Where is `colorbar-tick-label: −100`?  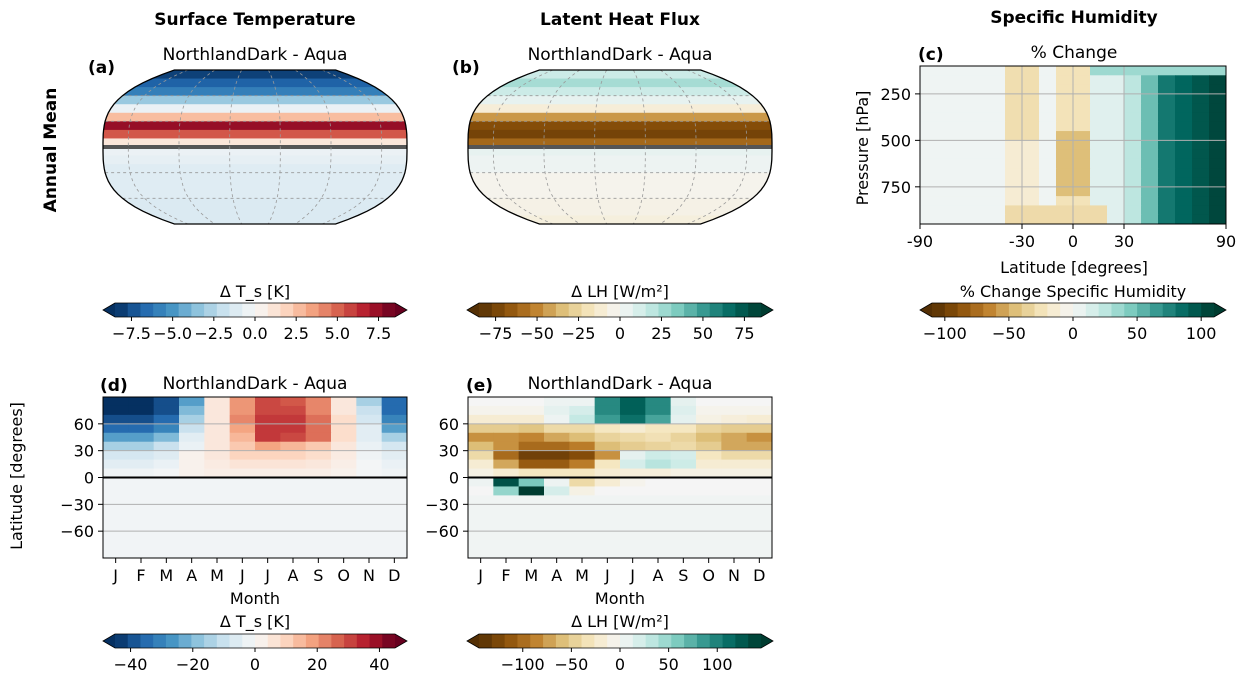 colorbar-tick-label: −100 is located at coordinates (523, 664).